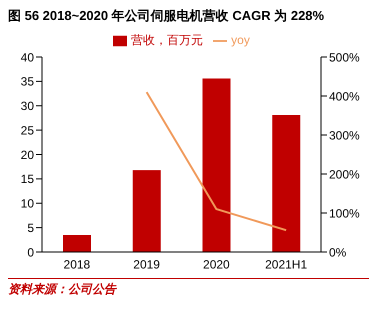 This screenshot has height=331, width=377. I want to click on y2-tick-label: 500%, so click(344, 57).